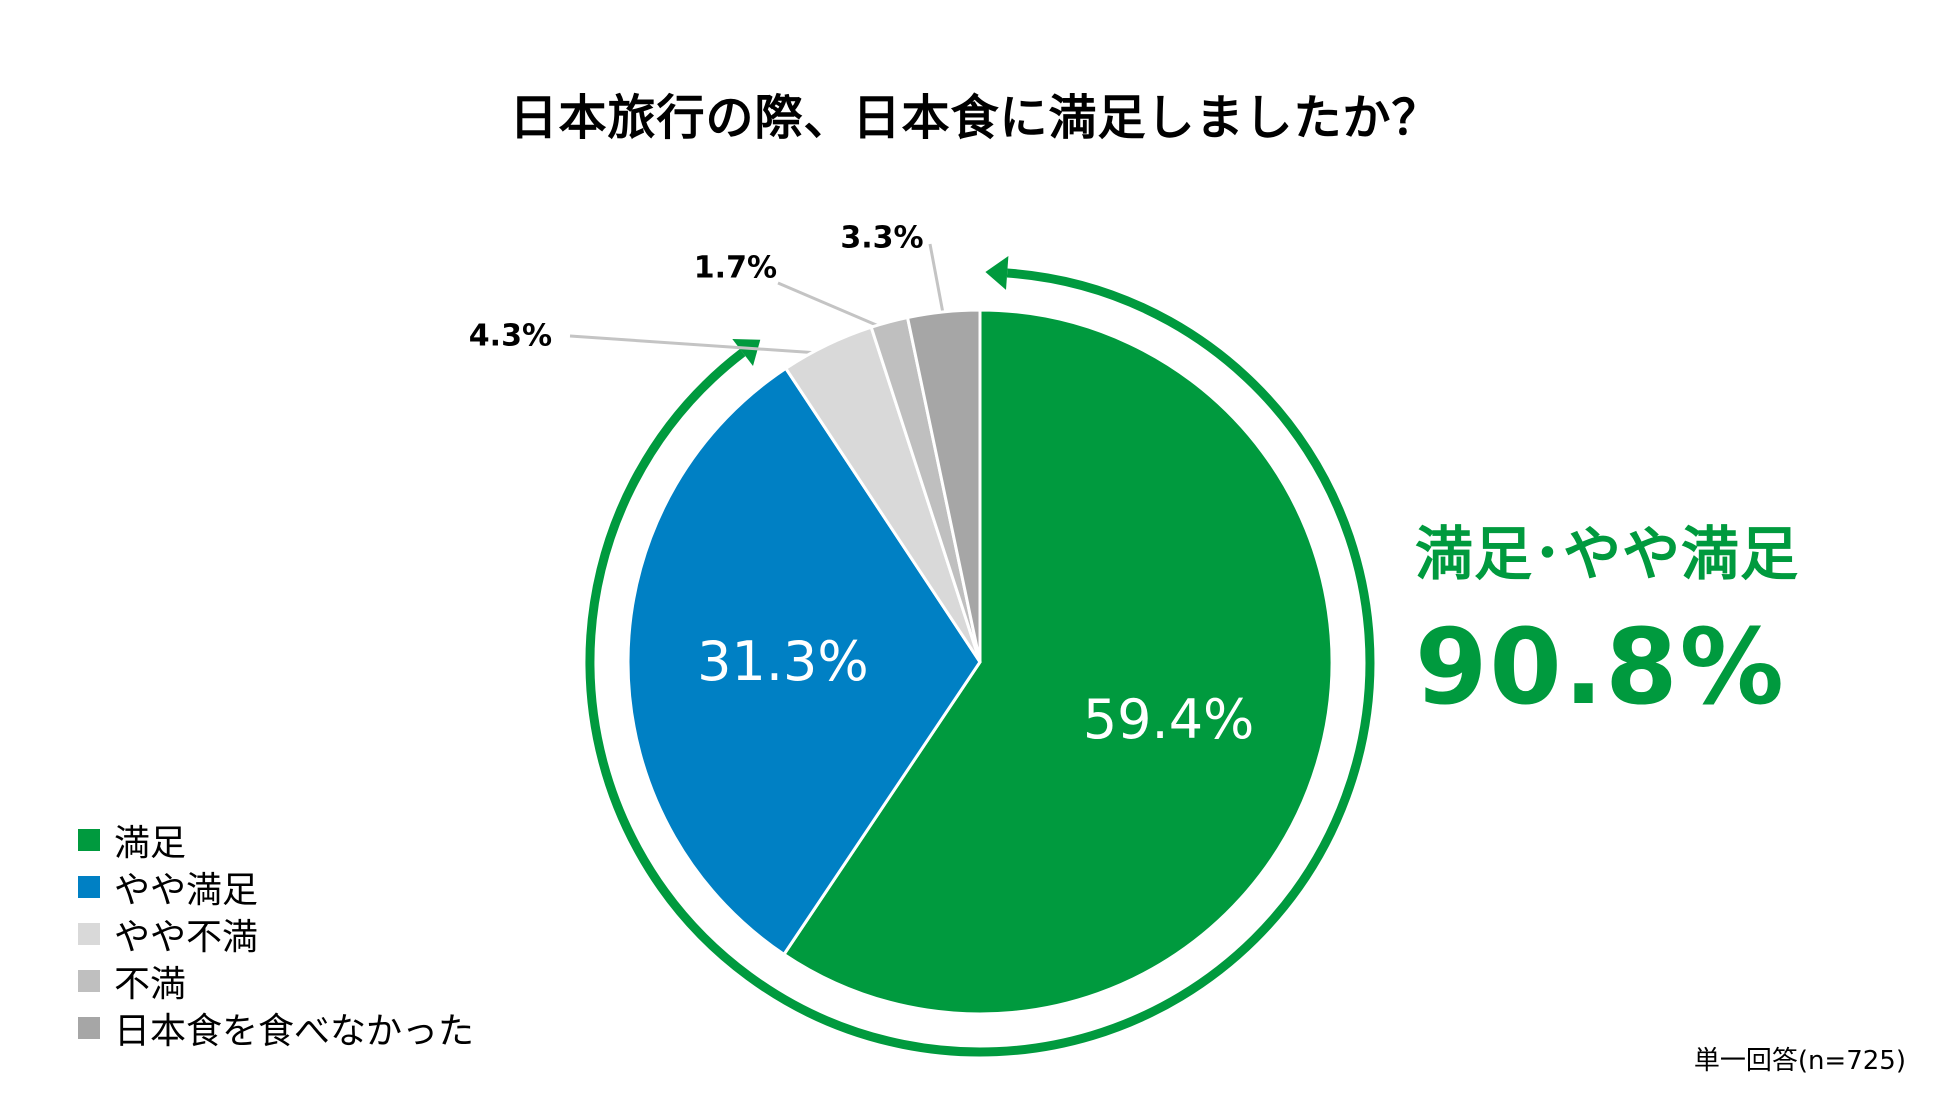 Image resolution: width=1950 pixels, height=1097 pixels. Describe the element at coordinates (150, 843) in the screenshot. I see `legend-label-1: 満足` at that location.